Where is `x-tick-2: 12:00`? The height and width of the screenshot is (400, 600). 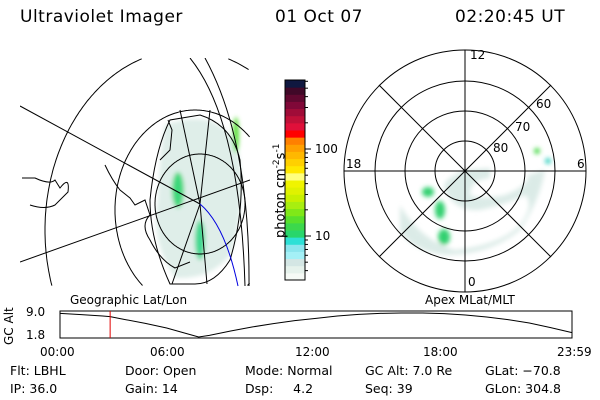
x-tick-2: 12:00 is located at coordinates (312, 352).